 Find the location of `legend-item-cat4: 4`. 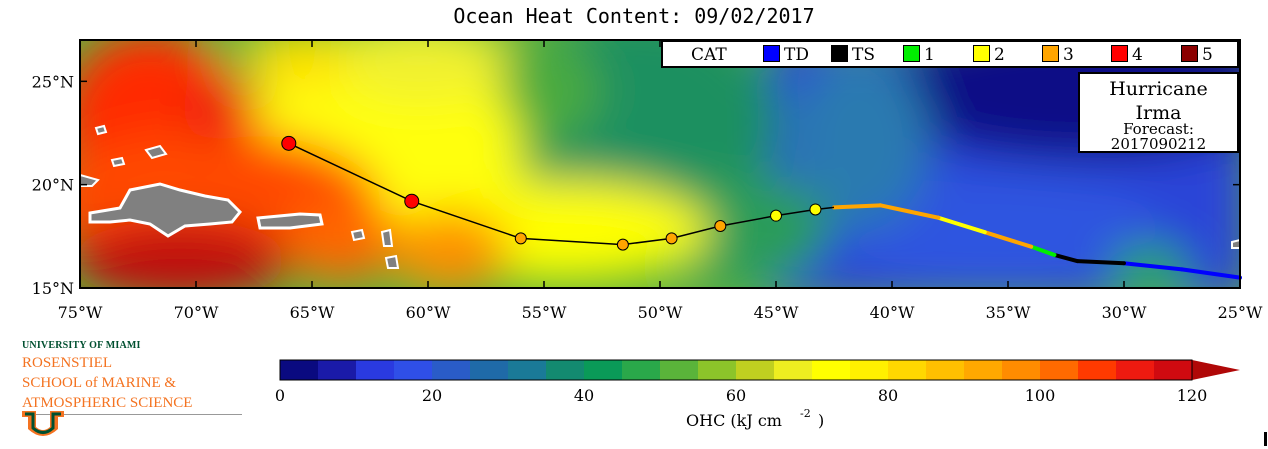

legend-item-cat4: 4 is located at coordinates (1127, 55).